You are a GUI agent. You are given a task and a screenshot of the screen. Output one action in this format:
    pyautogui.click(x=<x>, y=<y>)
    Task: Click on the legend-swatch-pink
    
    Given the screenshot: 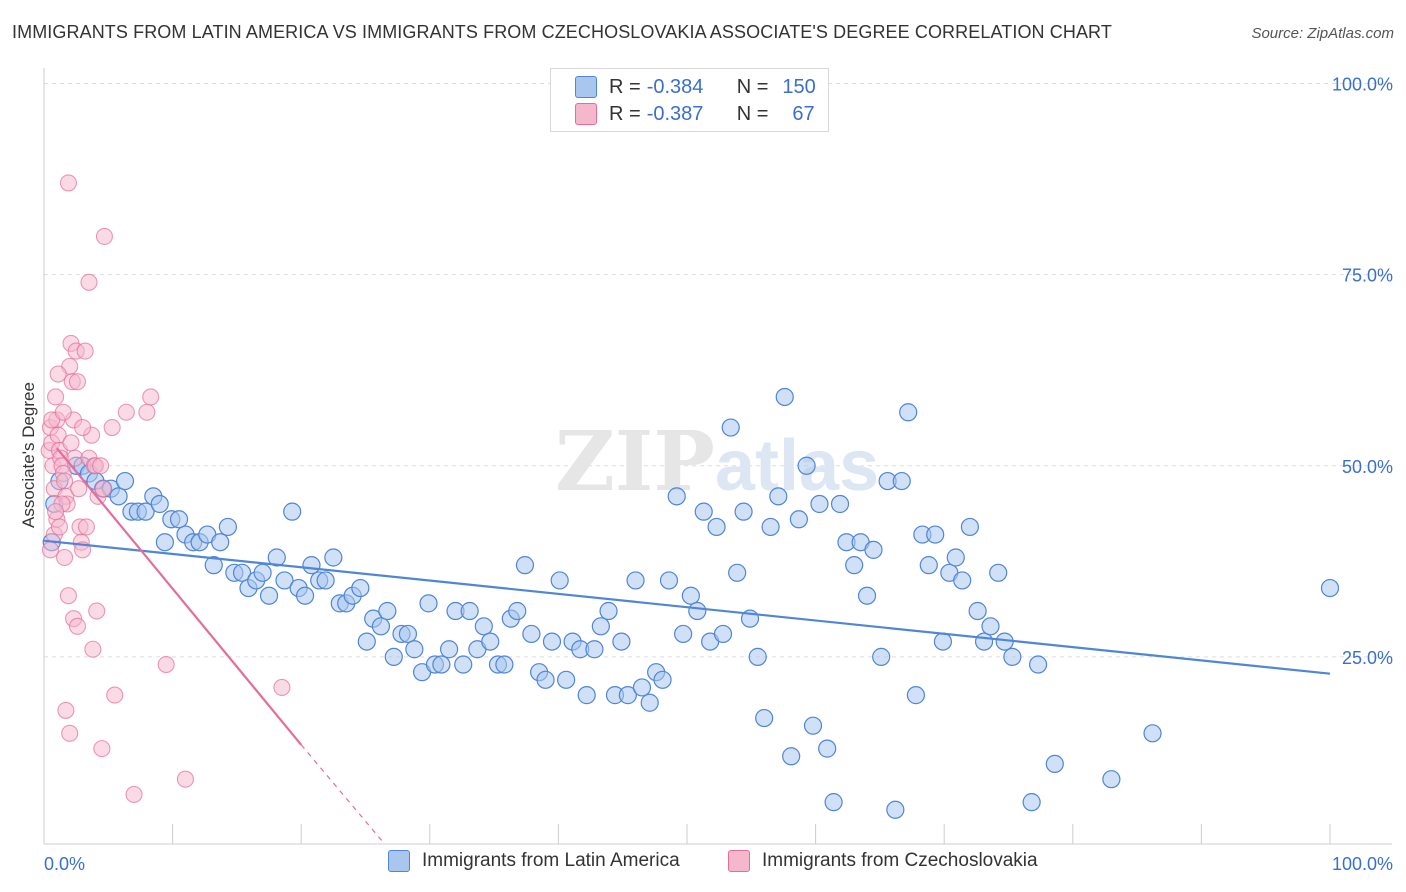 What is the action you would take?
    pyautogui.click(x=586, y=114)
    